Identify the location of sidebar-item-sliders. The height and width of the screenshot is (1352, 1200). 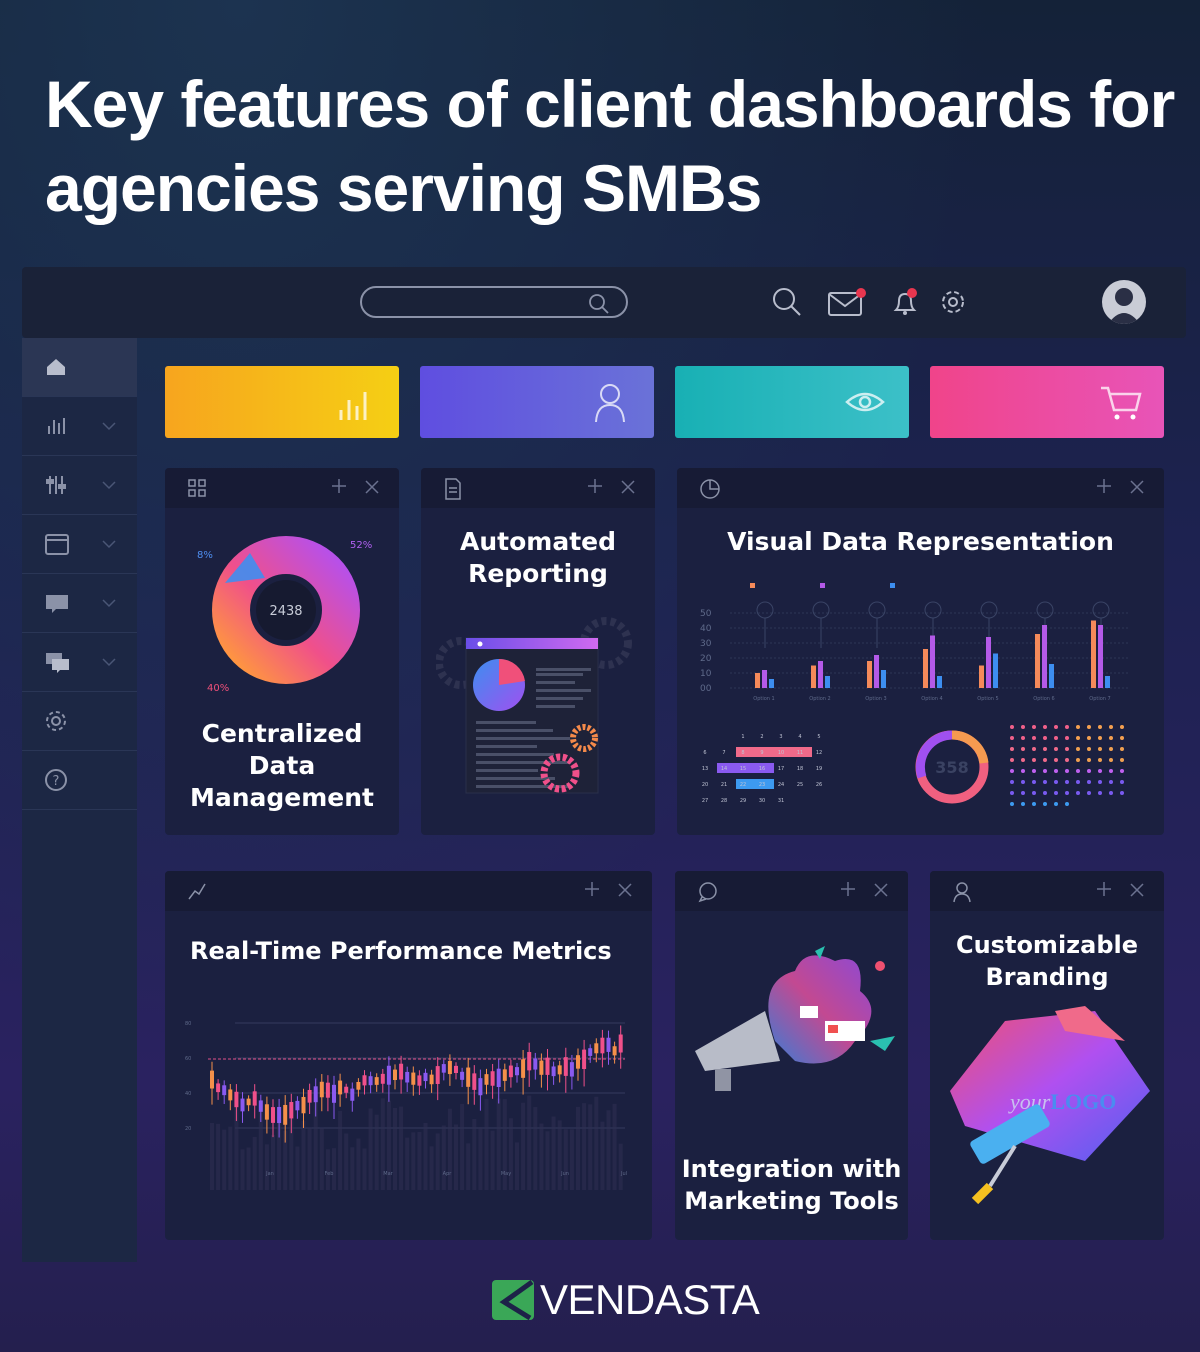
(79, 485).